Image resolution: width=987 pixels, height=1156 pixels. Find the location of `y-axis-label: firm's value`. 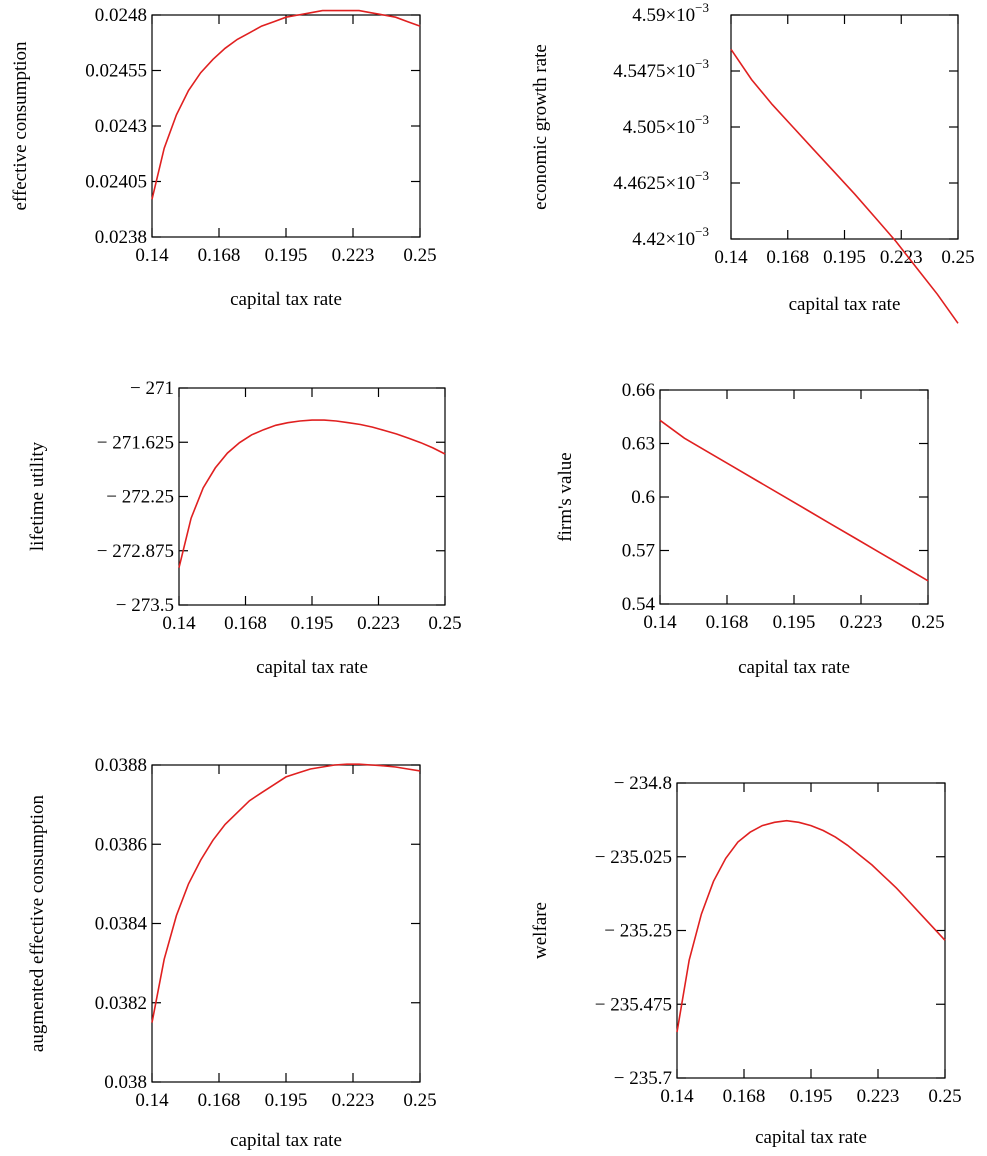

y-axis-label: firm's value is located at coordinates (565, 496).